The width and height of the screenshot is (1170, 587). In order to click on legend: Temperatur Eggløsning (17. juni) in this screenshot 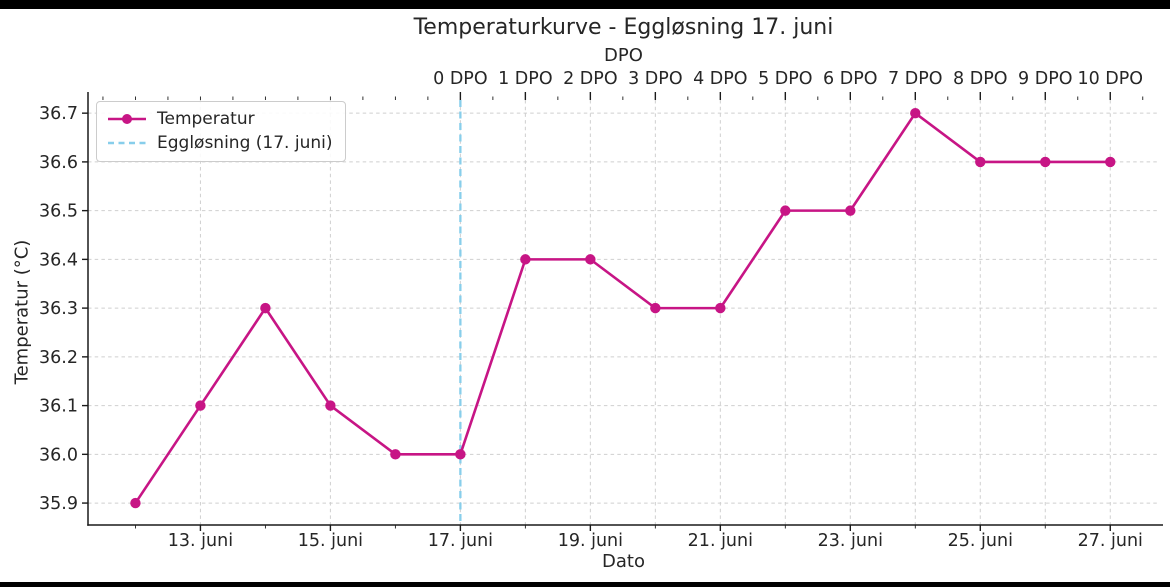, I will do `click(221, 131)`.